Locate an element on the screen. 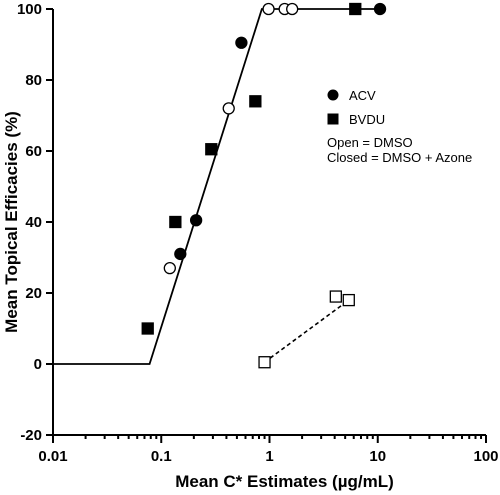 The image size is (500, 495). x-tick-label: 1 is located at coordinates (269, 456).